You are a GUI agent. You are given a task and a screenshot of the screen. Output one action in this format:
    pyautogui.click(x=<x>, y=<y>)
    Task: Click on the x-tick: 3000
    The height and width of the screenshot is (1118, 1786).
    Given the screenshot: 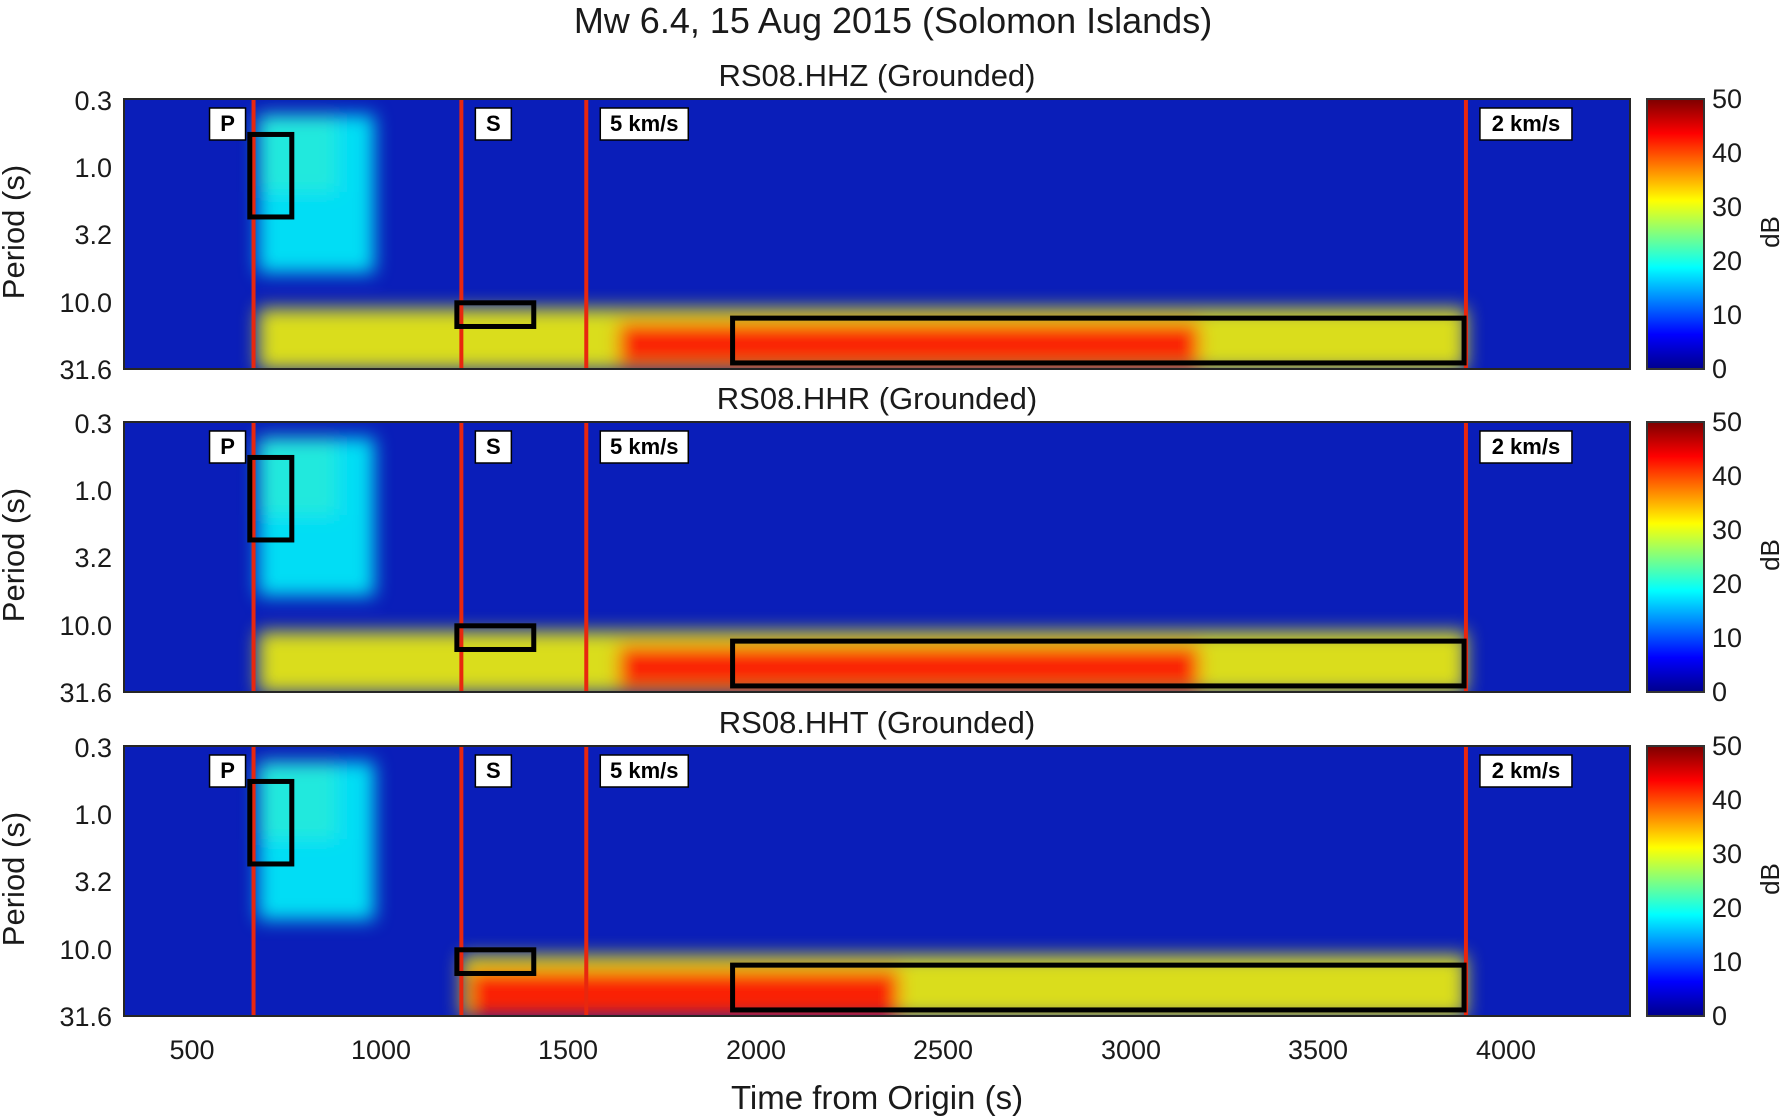 What is the action you would take?
    pyautogui.click(x=1131, y=1050)
    